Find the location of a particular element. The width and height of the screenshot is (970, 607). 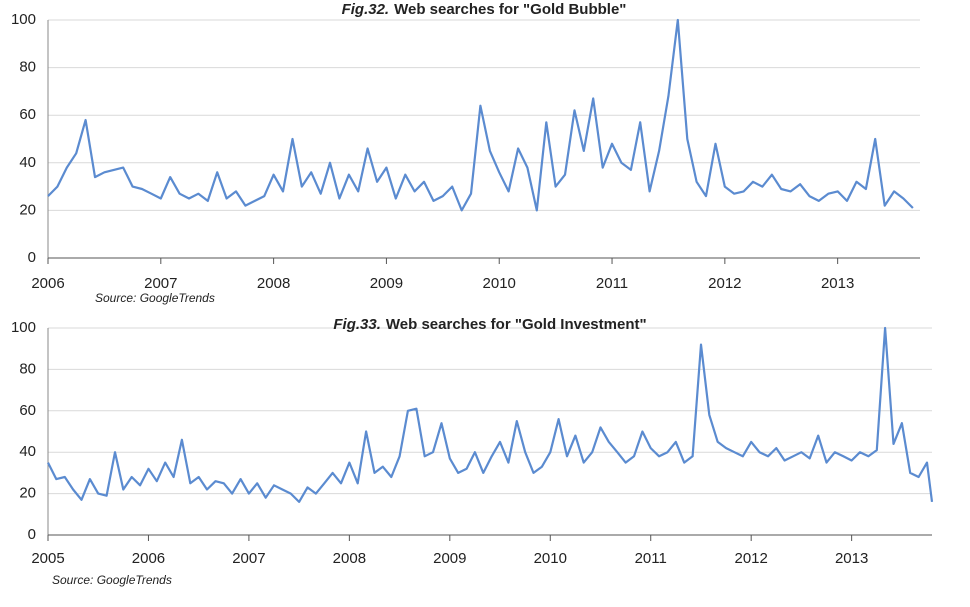

title-label: Fig.33. is located at coordinates (357, 324).